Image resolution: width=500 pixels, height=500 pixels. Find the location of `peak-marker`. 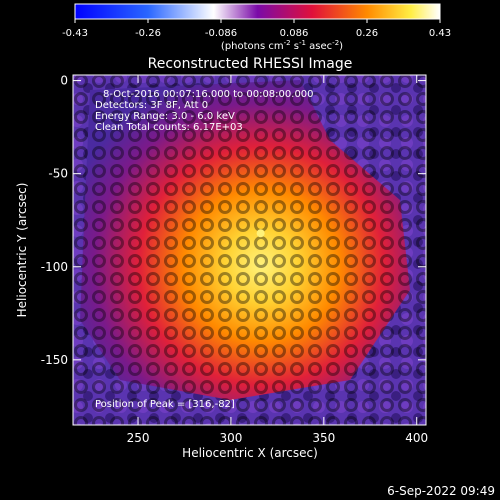

peak-marker is located at coordinates (260, 233).